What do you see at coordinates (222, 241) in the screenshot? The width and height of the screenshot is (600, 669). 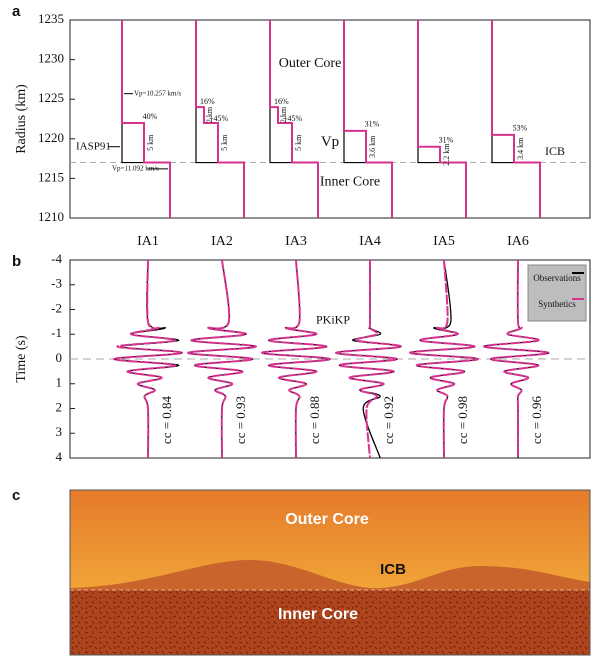 I see `trace-label: IA2` at bounding box center [222, 241].